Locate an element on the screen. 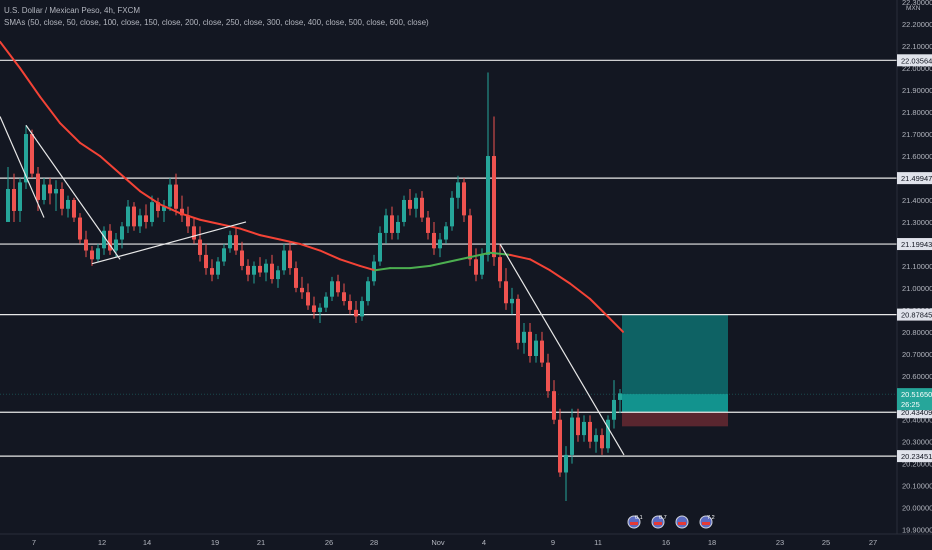 Image resolution: width=932 pixels, height=550 pixels. economic-event-icon is located at coordinates (682, 522).